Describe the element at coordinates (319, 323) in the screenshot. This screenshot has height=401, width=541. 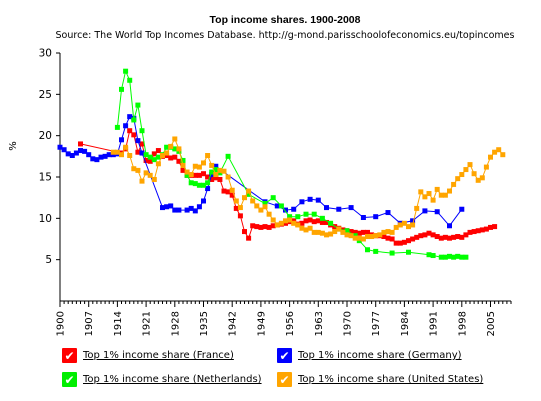
I see `x-tick-label: 1963` at that location.